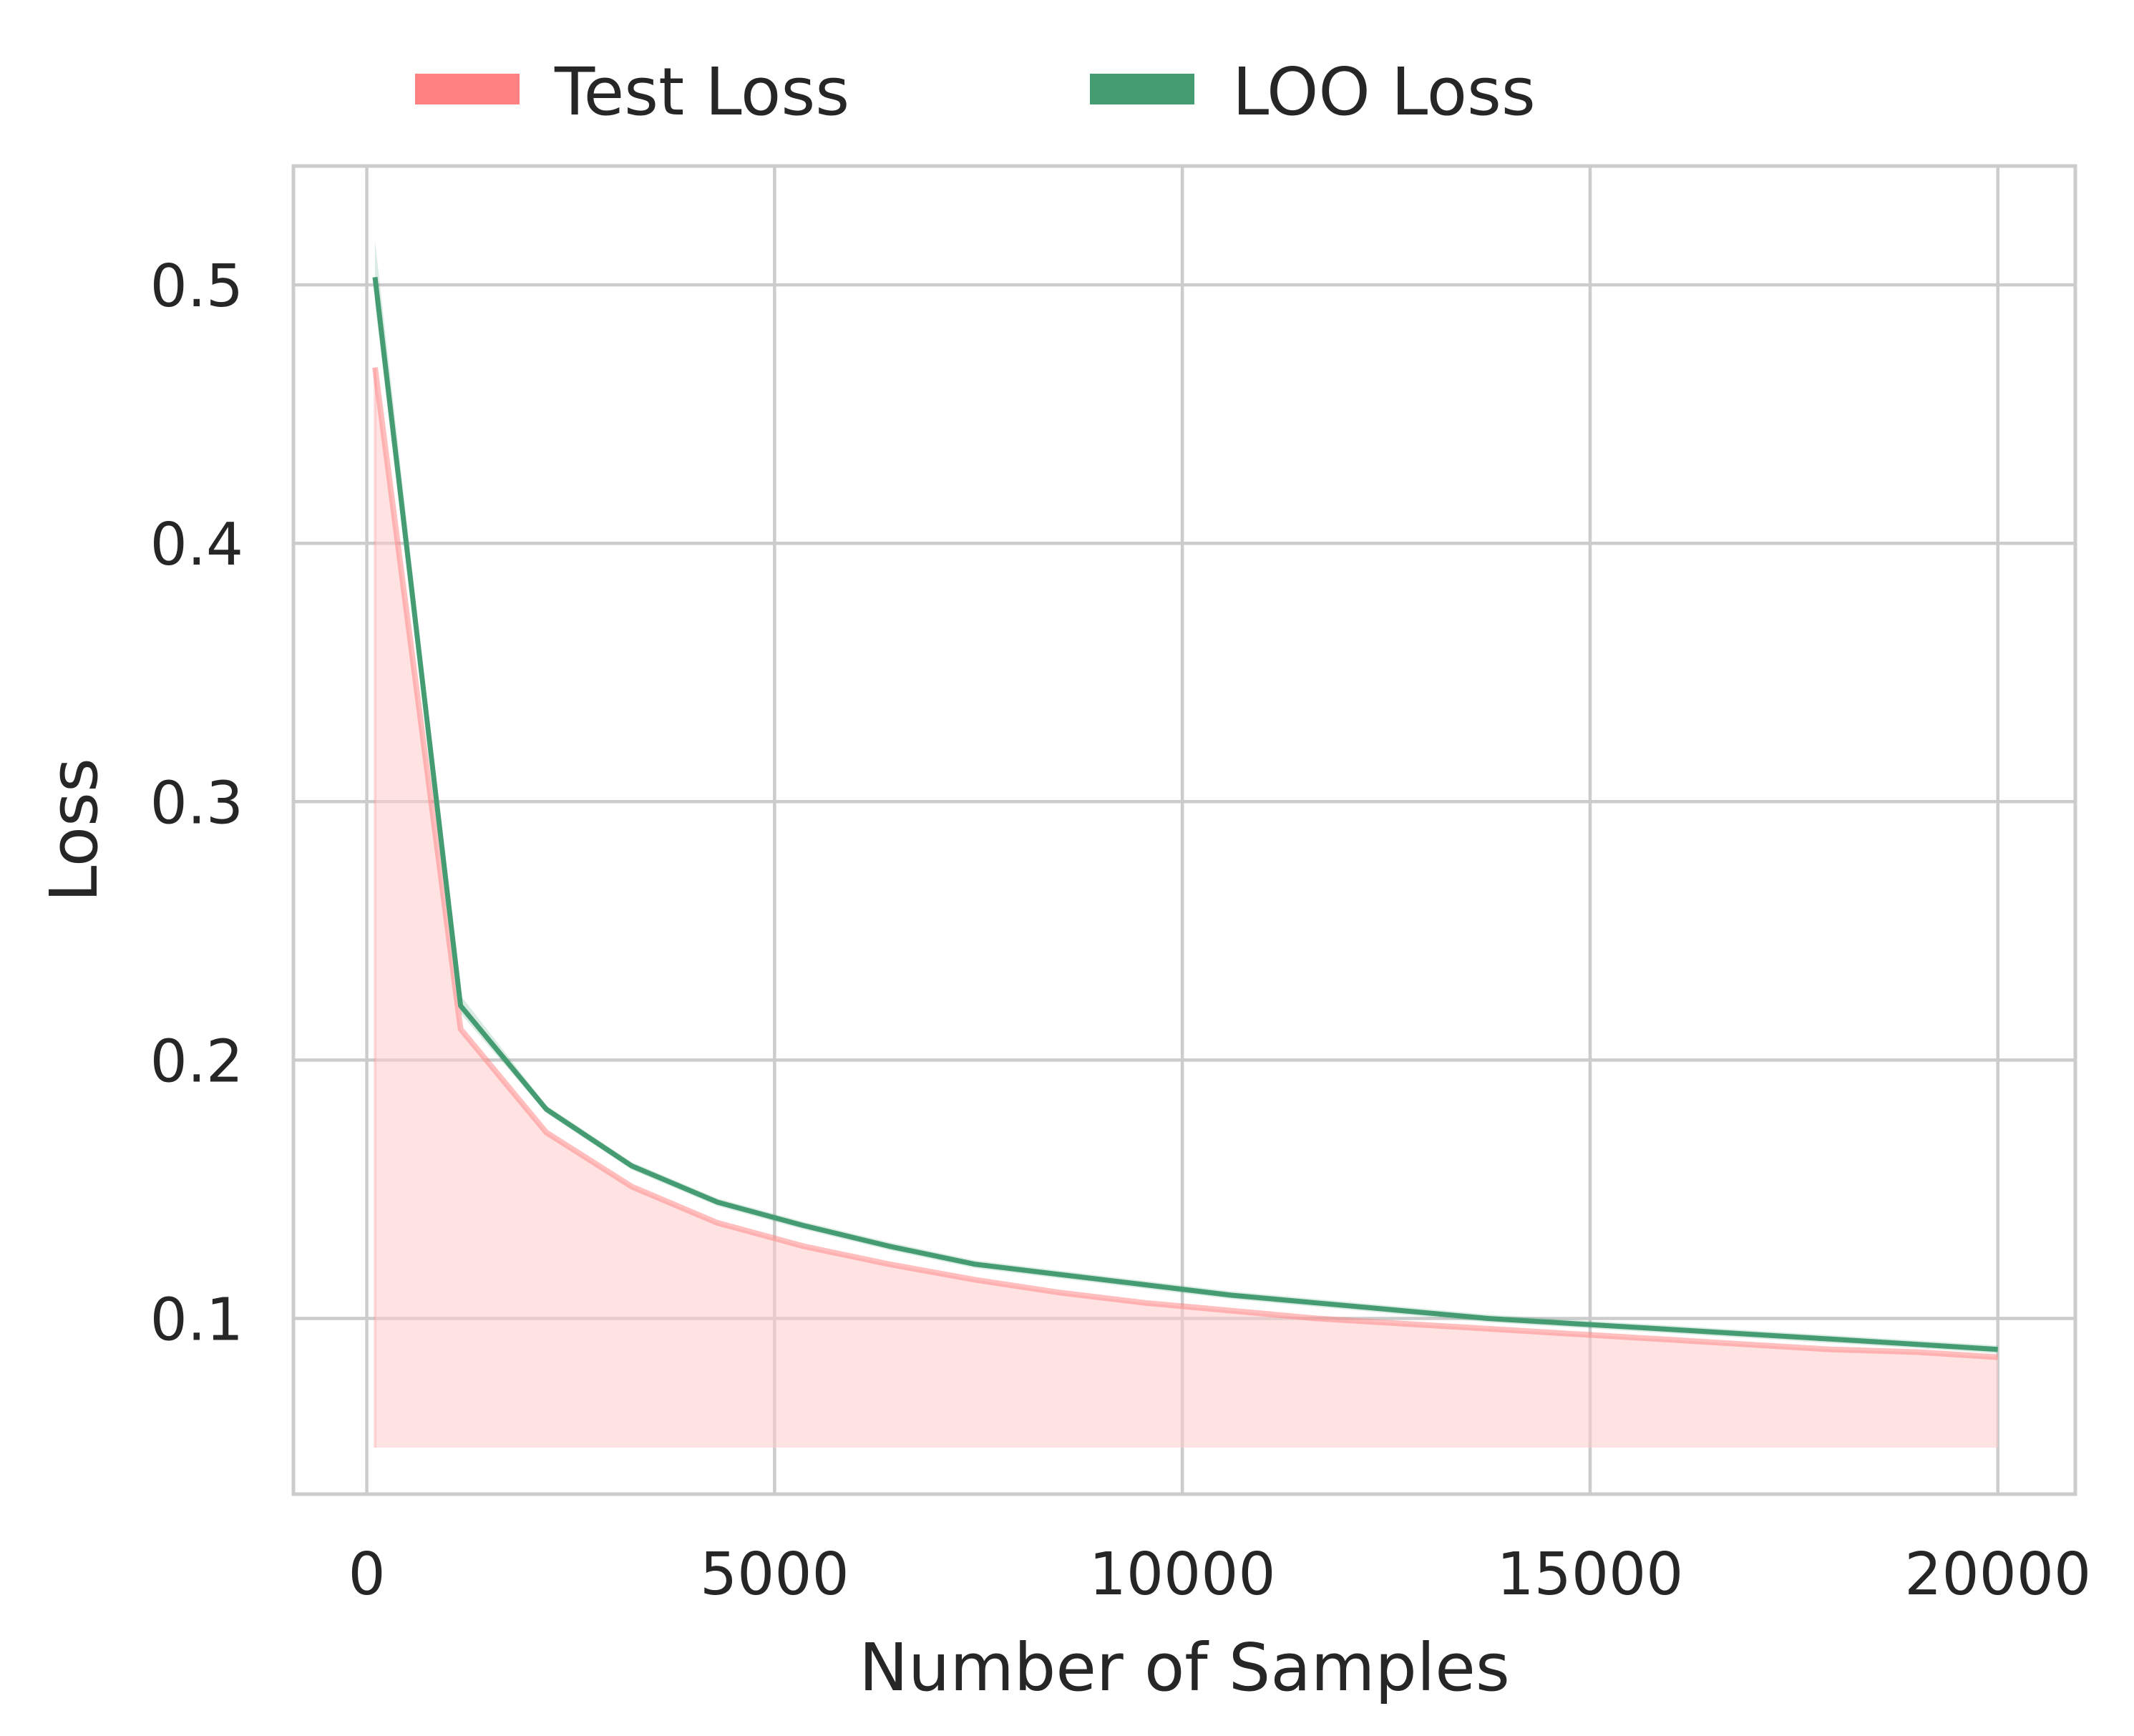  What do you see at coordinates (1142, 89) in the screenshot?
I see `legend-swatch-loo-loss` at bounding box center [1142, 89].